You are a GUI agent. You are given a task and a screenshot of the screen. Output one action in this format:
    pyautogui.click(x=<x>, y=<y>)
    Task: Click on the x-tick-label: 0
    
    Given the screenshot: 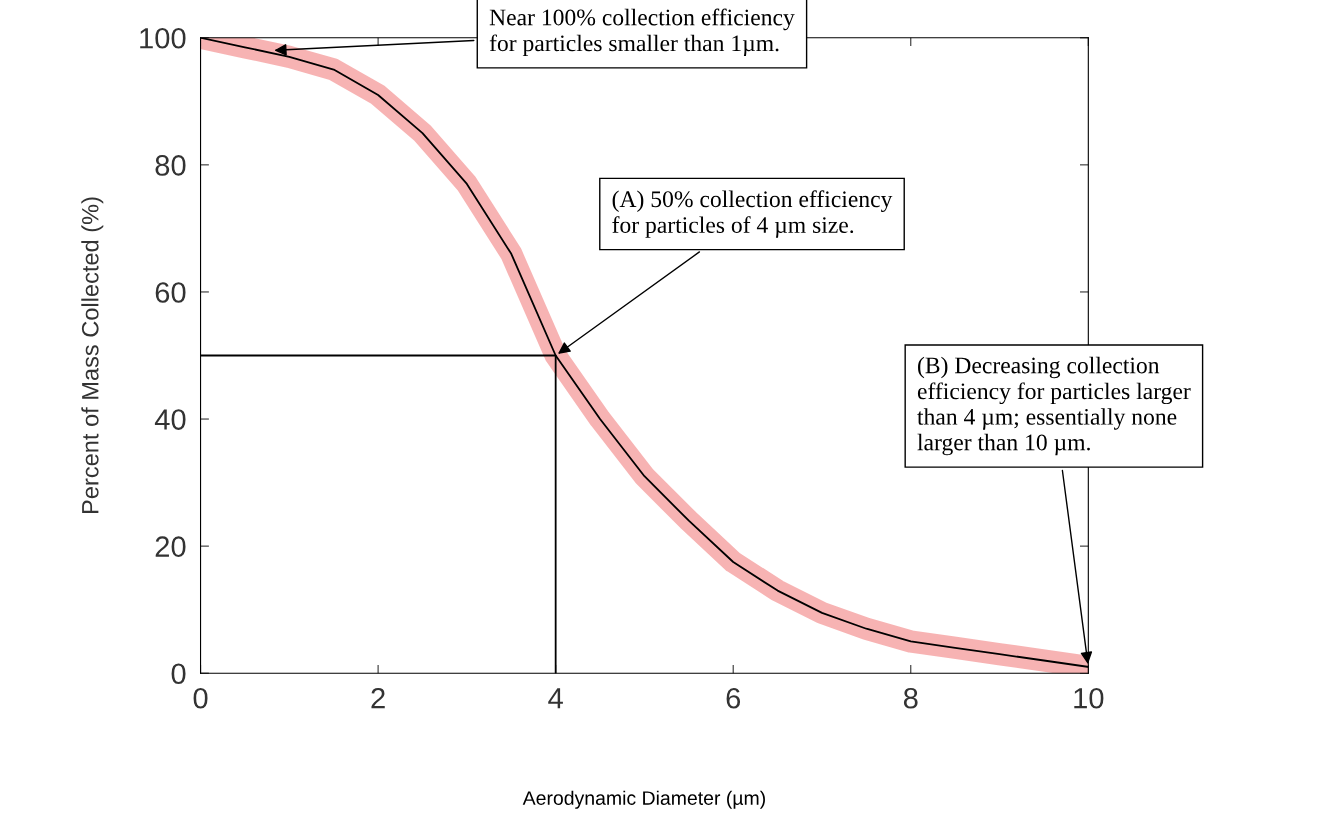 What is the action you would take?
    pyautogui.click(x=200, y=698)
    